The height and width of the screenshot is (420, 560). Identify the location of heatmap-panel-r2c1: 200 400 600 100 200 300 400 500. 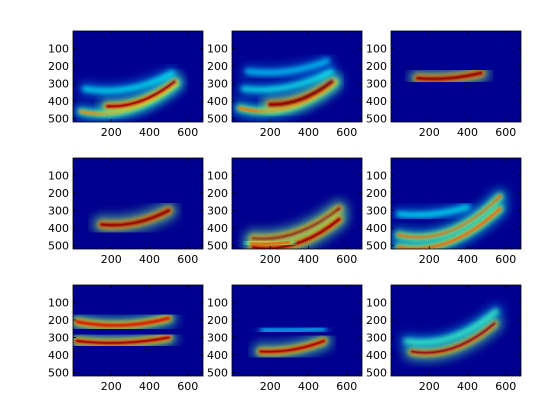
(126, 211).